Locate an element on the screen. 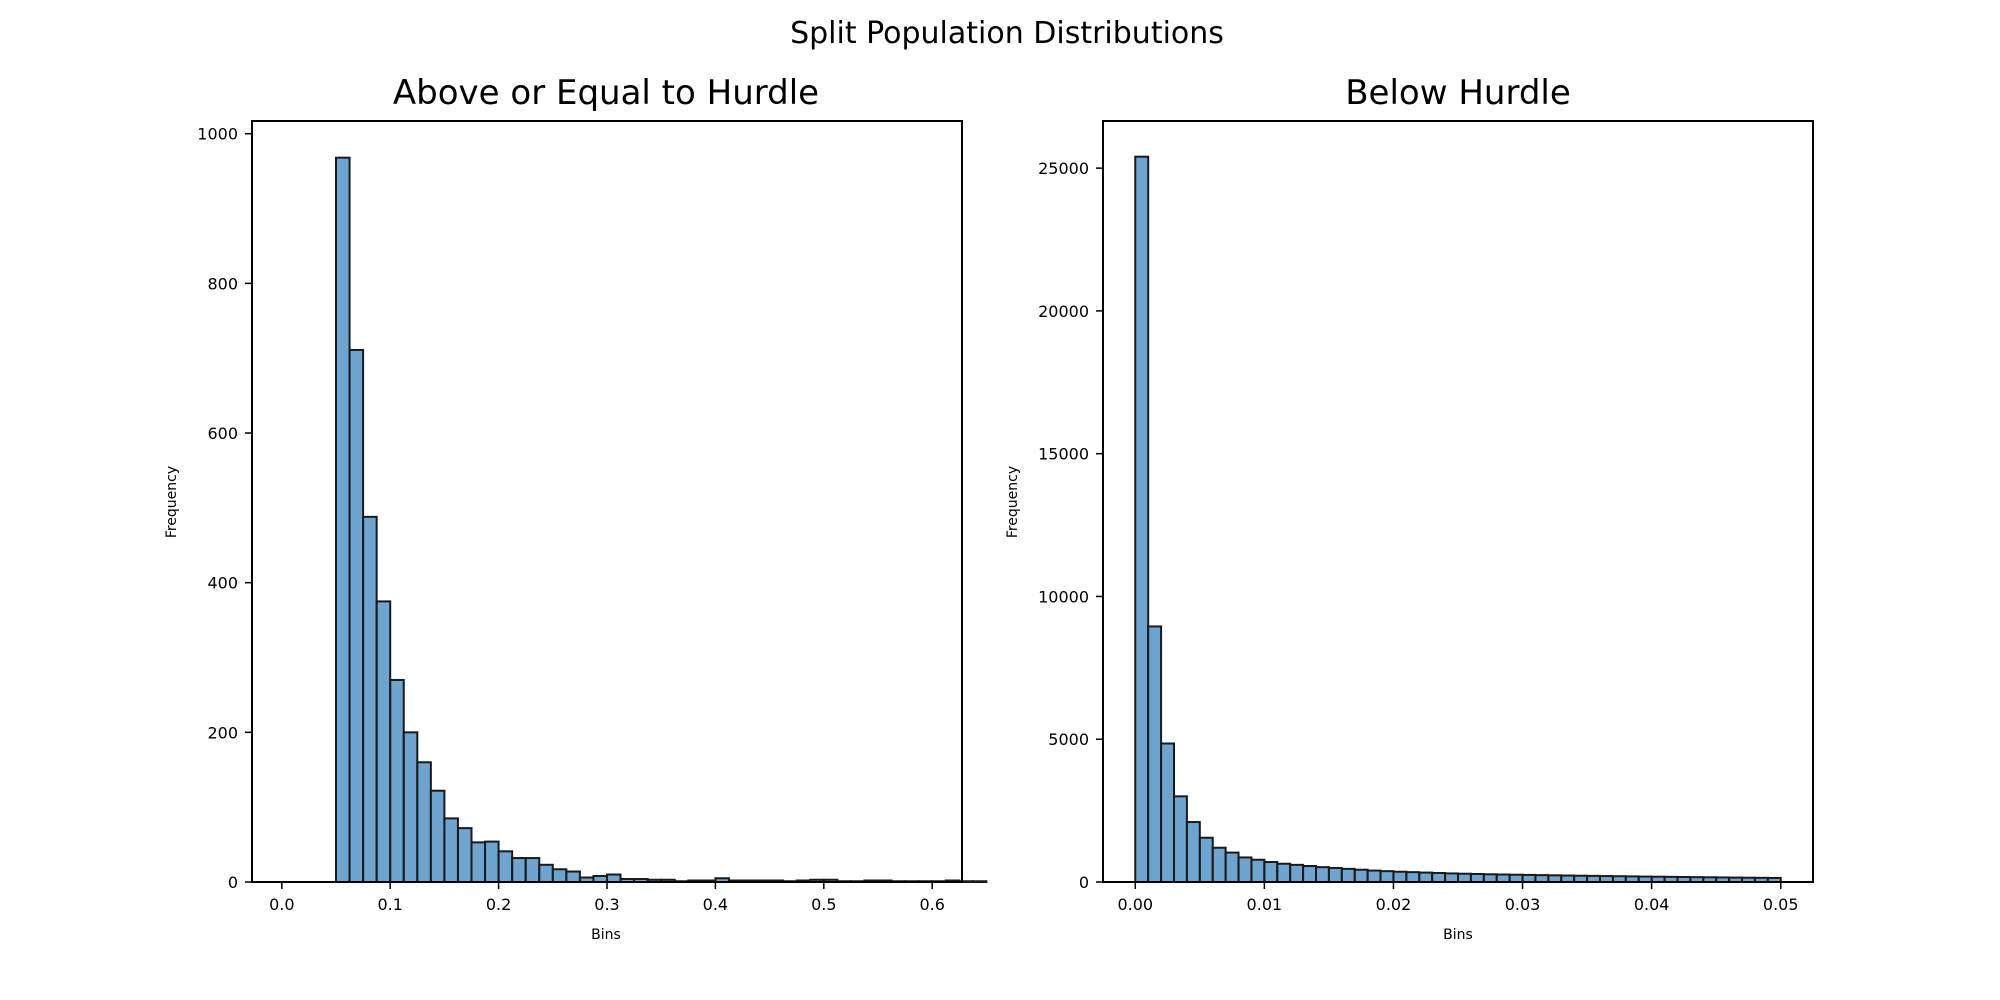  left-x-tick-label: 0.2 is located at coordinates (498, 904).